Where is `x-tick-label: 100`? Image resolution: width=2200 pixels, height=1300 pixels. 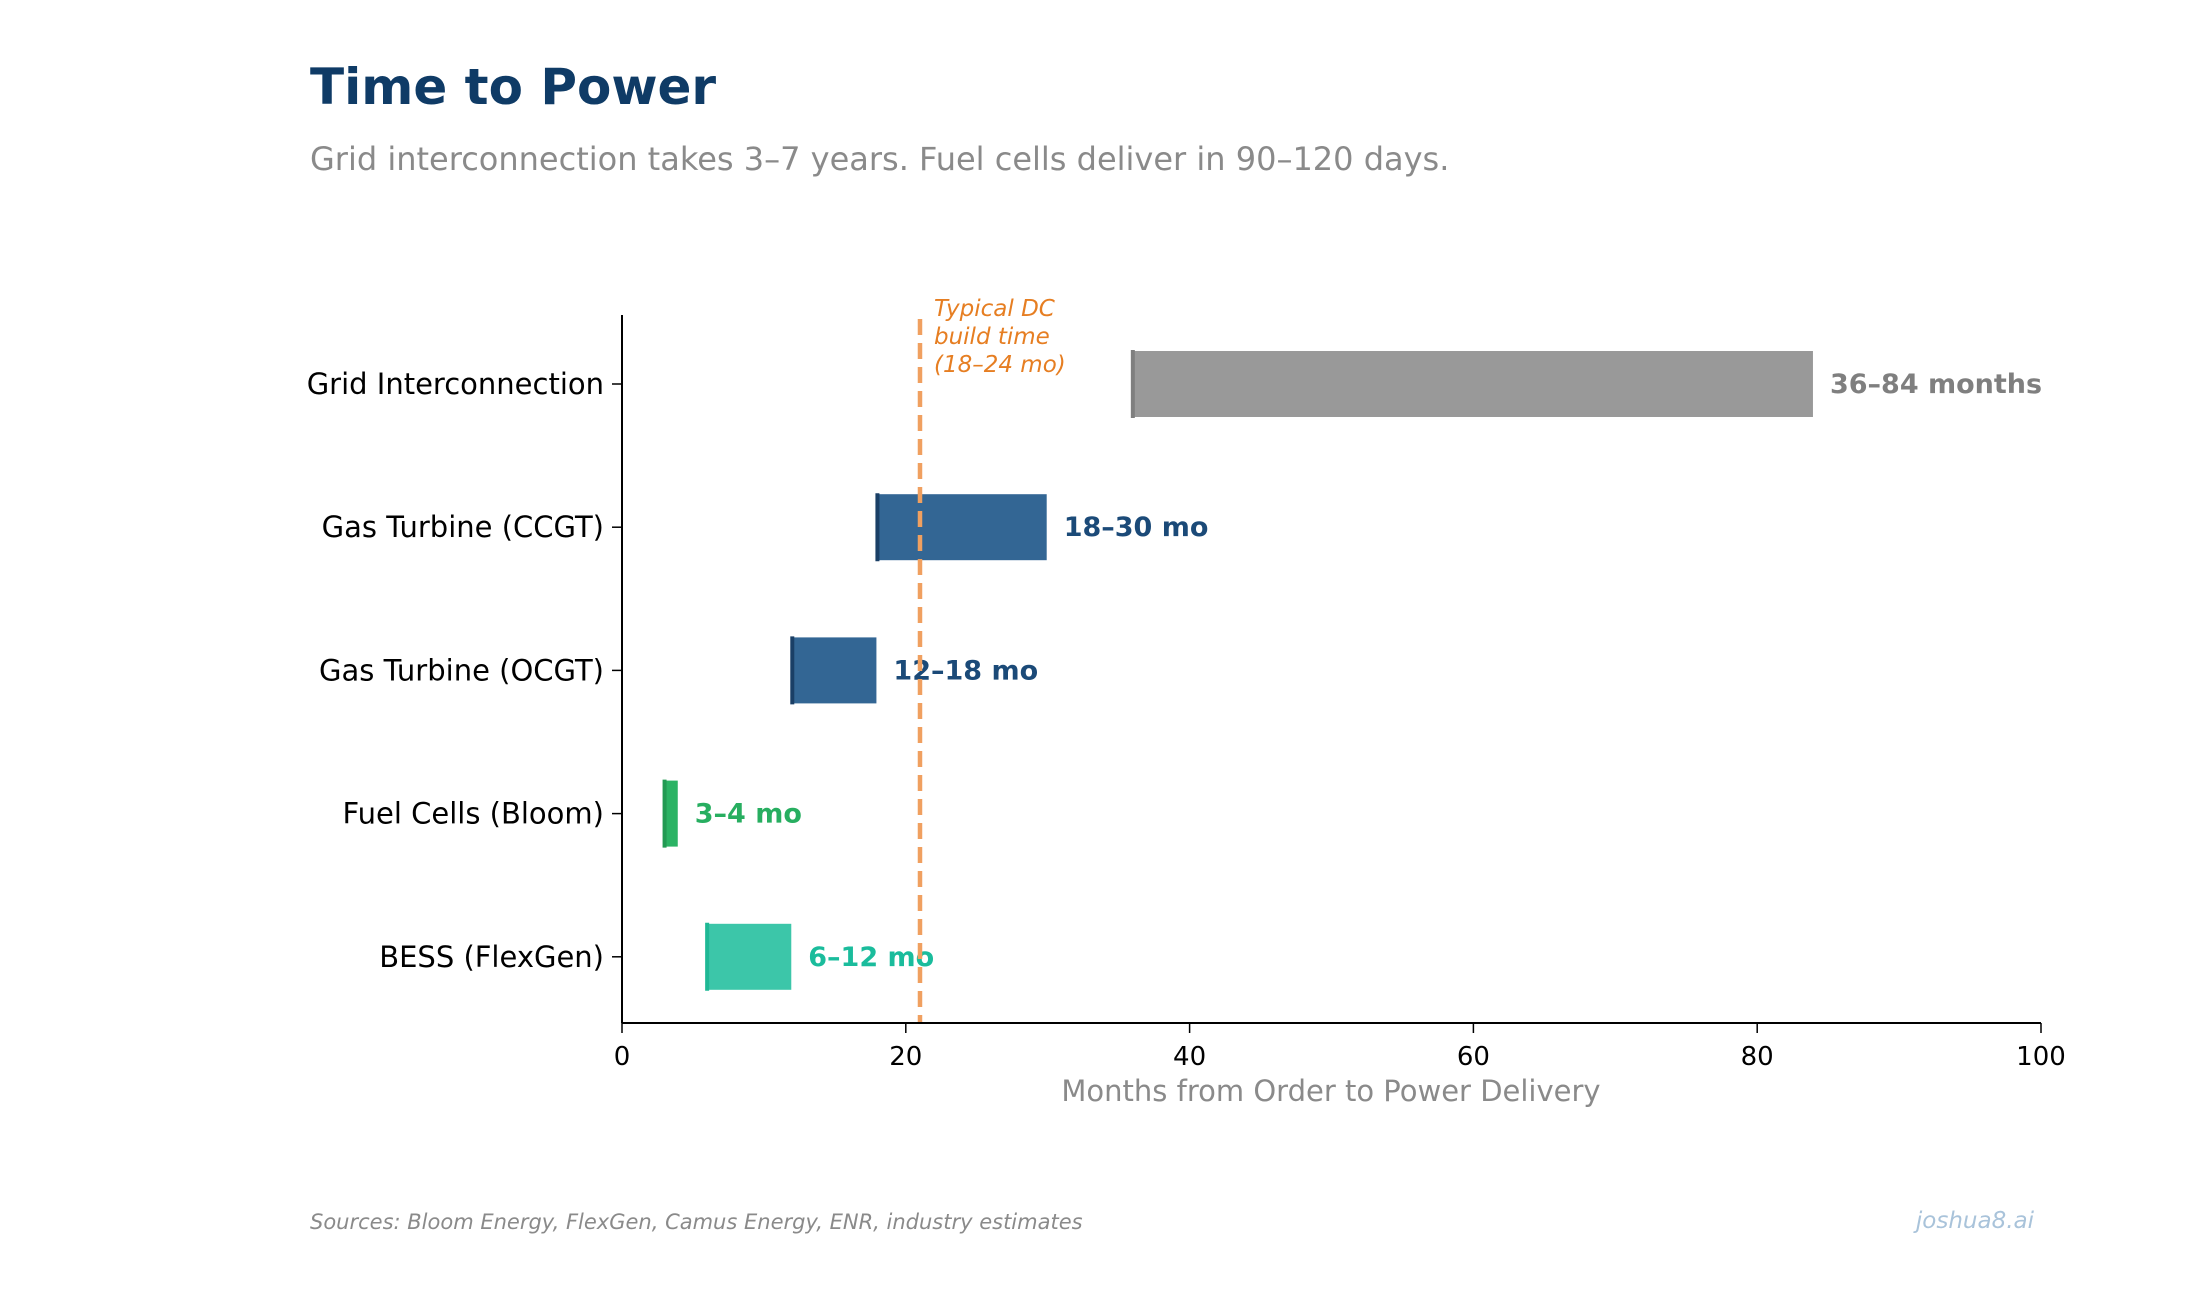
x-tick-label: 100 is located at coordinates (2041, 1057).